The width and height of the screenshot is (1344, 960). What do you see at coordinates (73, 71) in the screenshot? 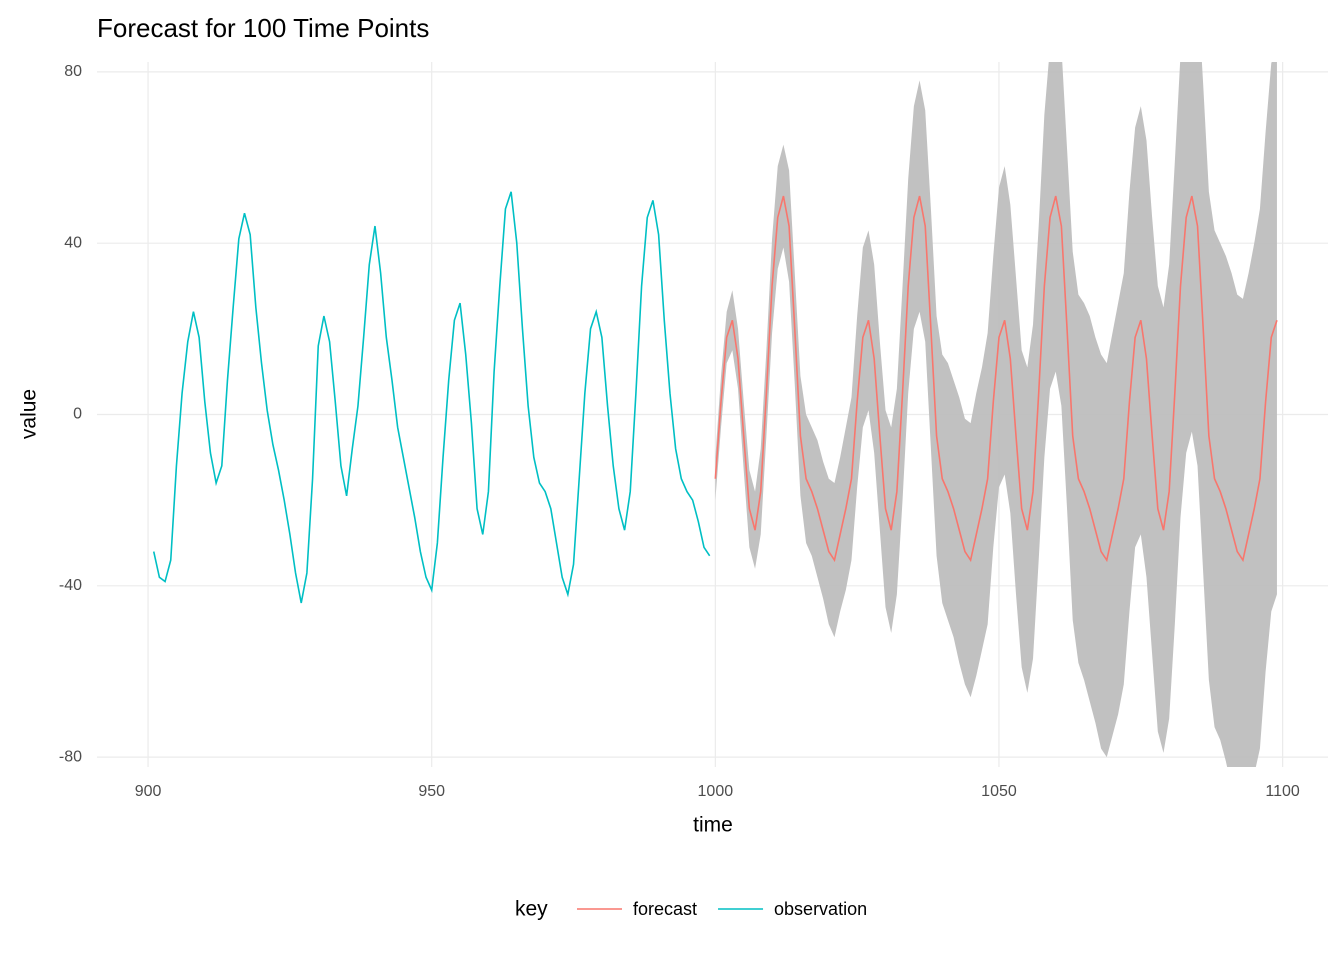
I see `y-tick-label: 80` at bounding box center [73, 71].